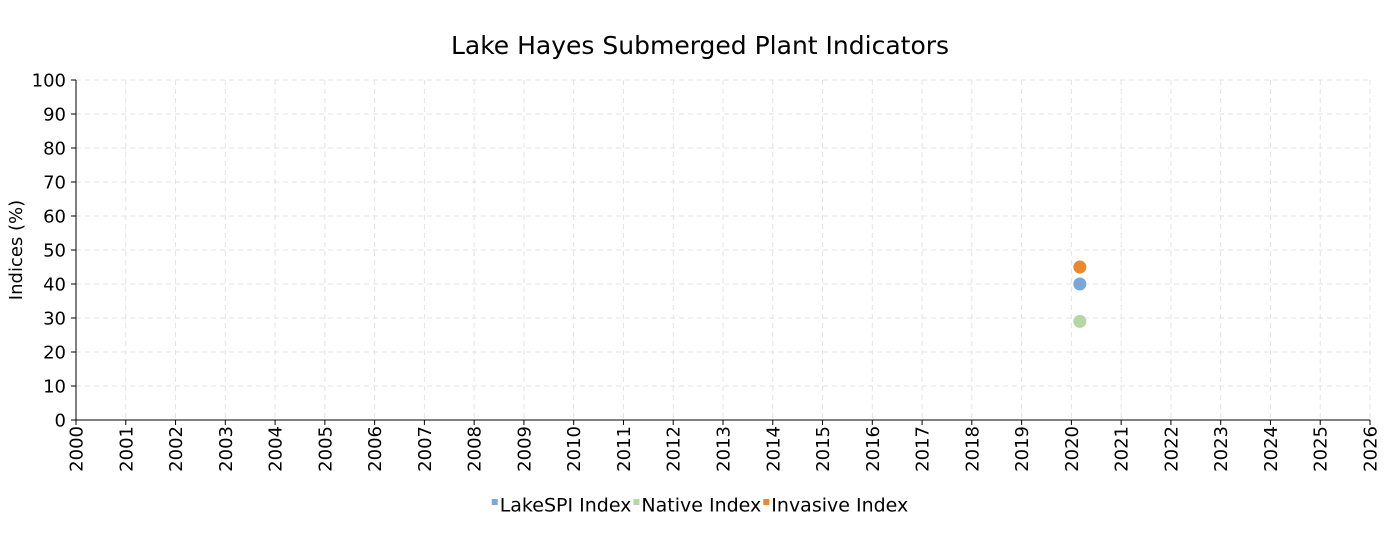  Describe the element at coordinates (54, 353) in the screenshot. I see `y-tick-label: 20` at that location.